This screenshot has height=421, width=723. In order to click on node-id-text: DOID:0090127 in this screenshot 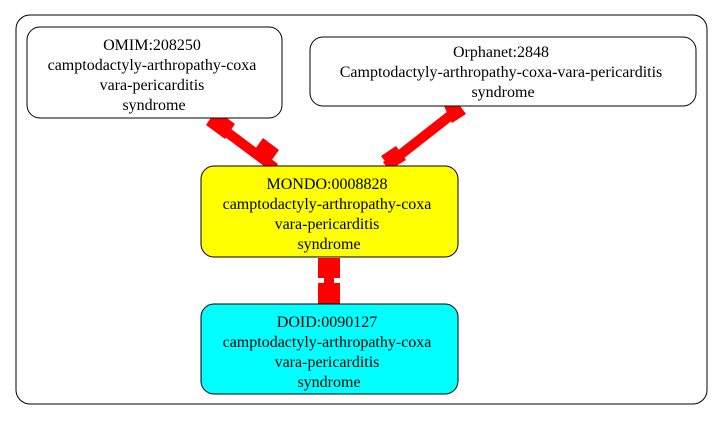, I will do `click(327, 322)`.